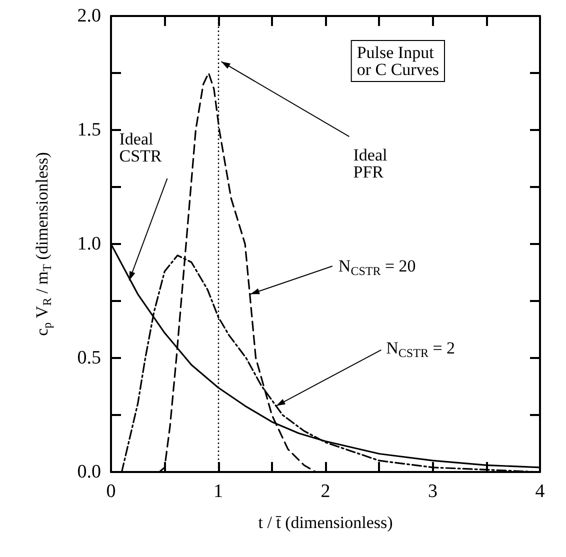 This screenshot has width=566, height=557. What do you see at coordinates (89, 244) in the screenshot?
I see `y-tick-label: 1.0` at bounding box center [89, 244].